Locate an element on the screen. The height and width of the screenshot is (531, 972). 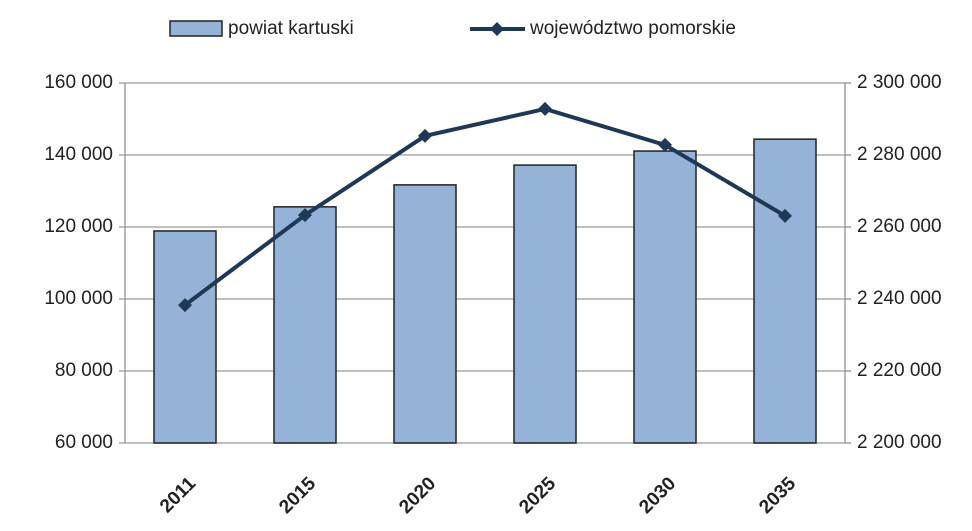
x-tick-label: 2035 is located at coordinates (777, 495).